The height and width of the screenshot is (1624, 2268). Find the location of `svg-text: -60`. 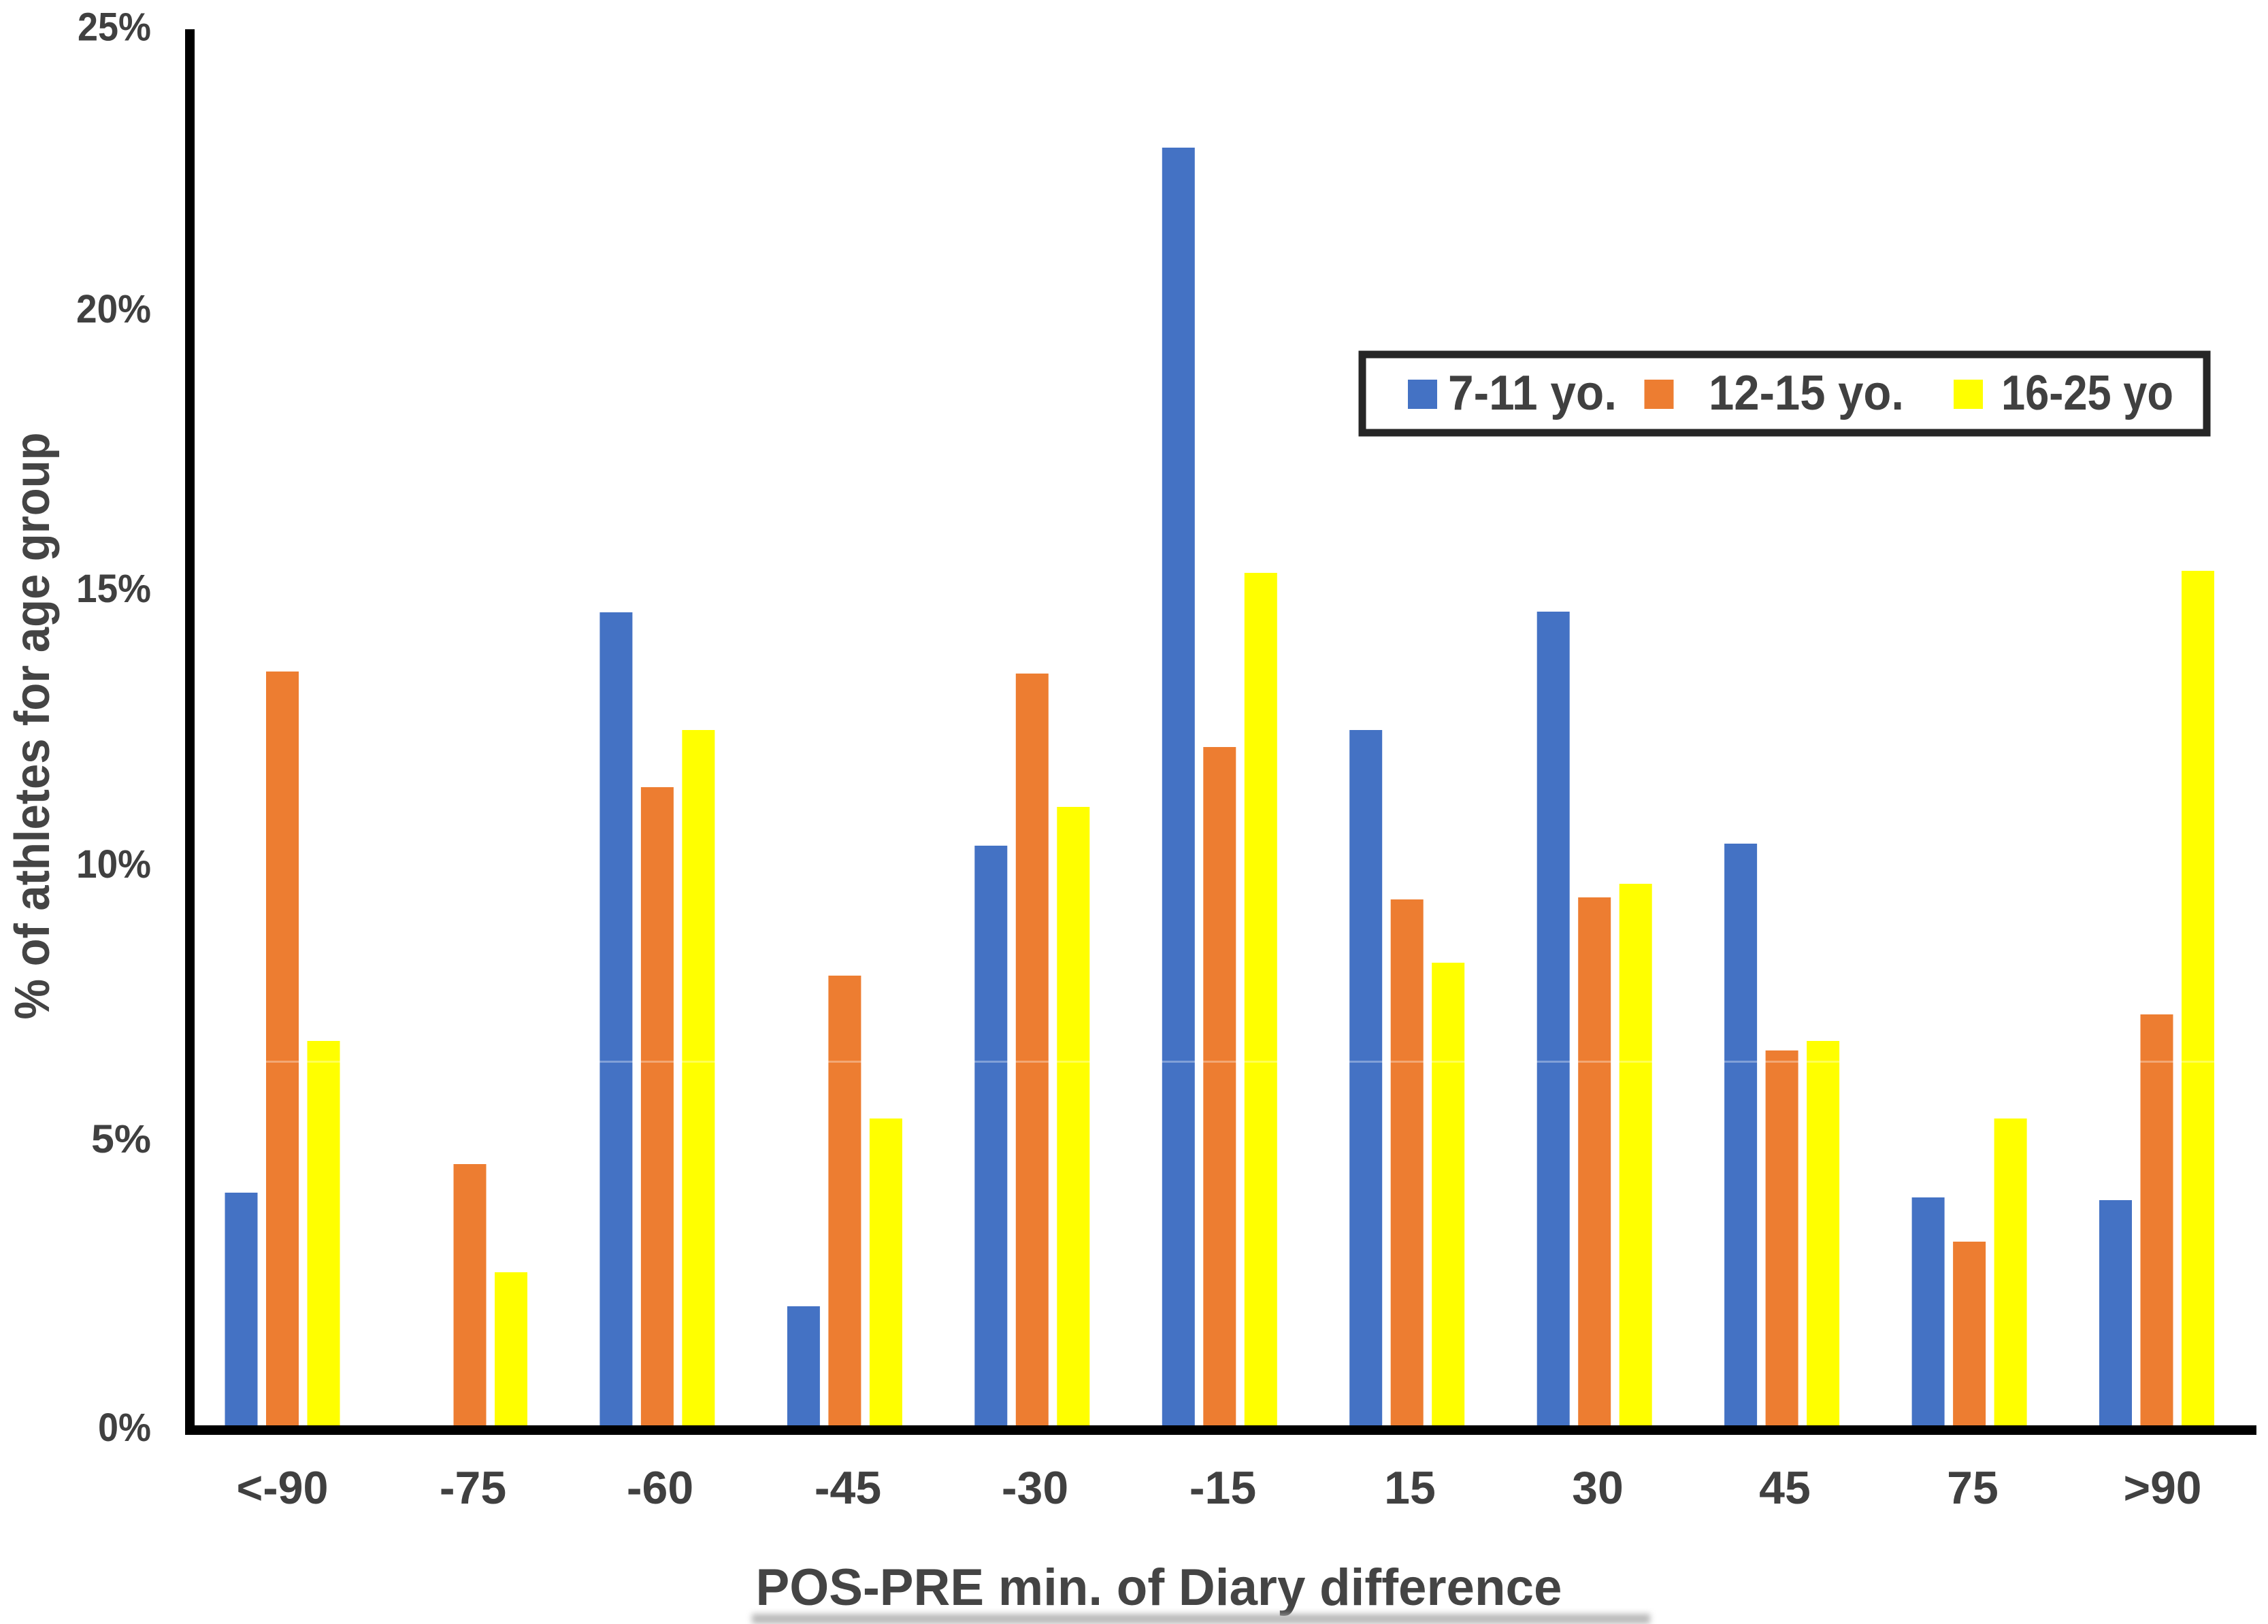

svg-text: -60 is located at coordinates (660, 1488).